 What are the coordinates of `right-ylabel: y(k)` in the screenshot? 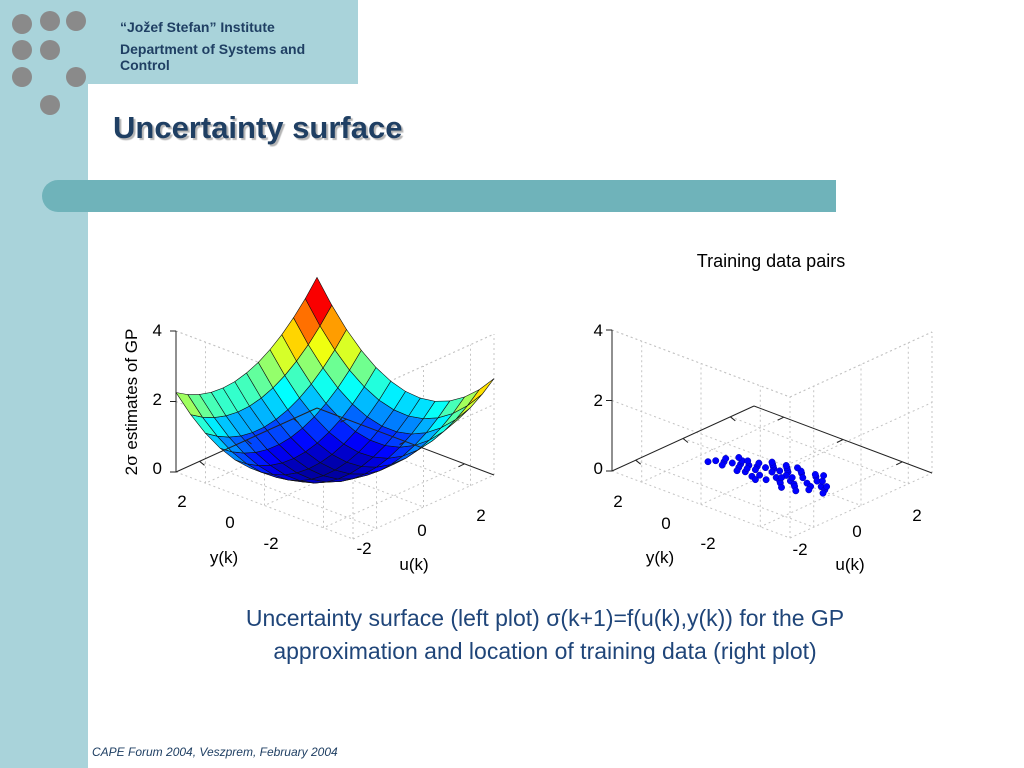 It's located at (660, 557).